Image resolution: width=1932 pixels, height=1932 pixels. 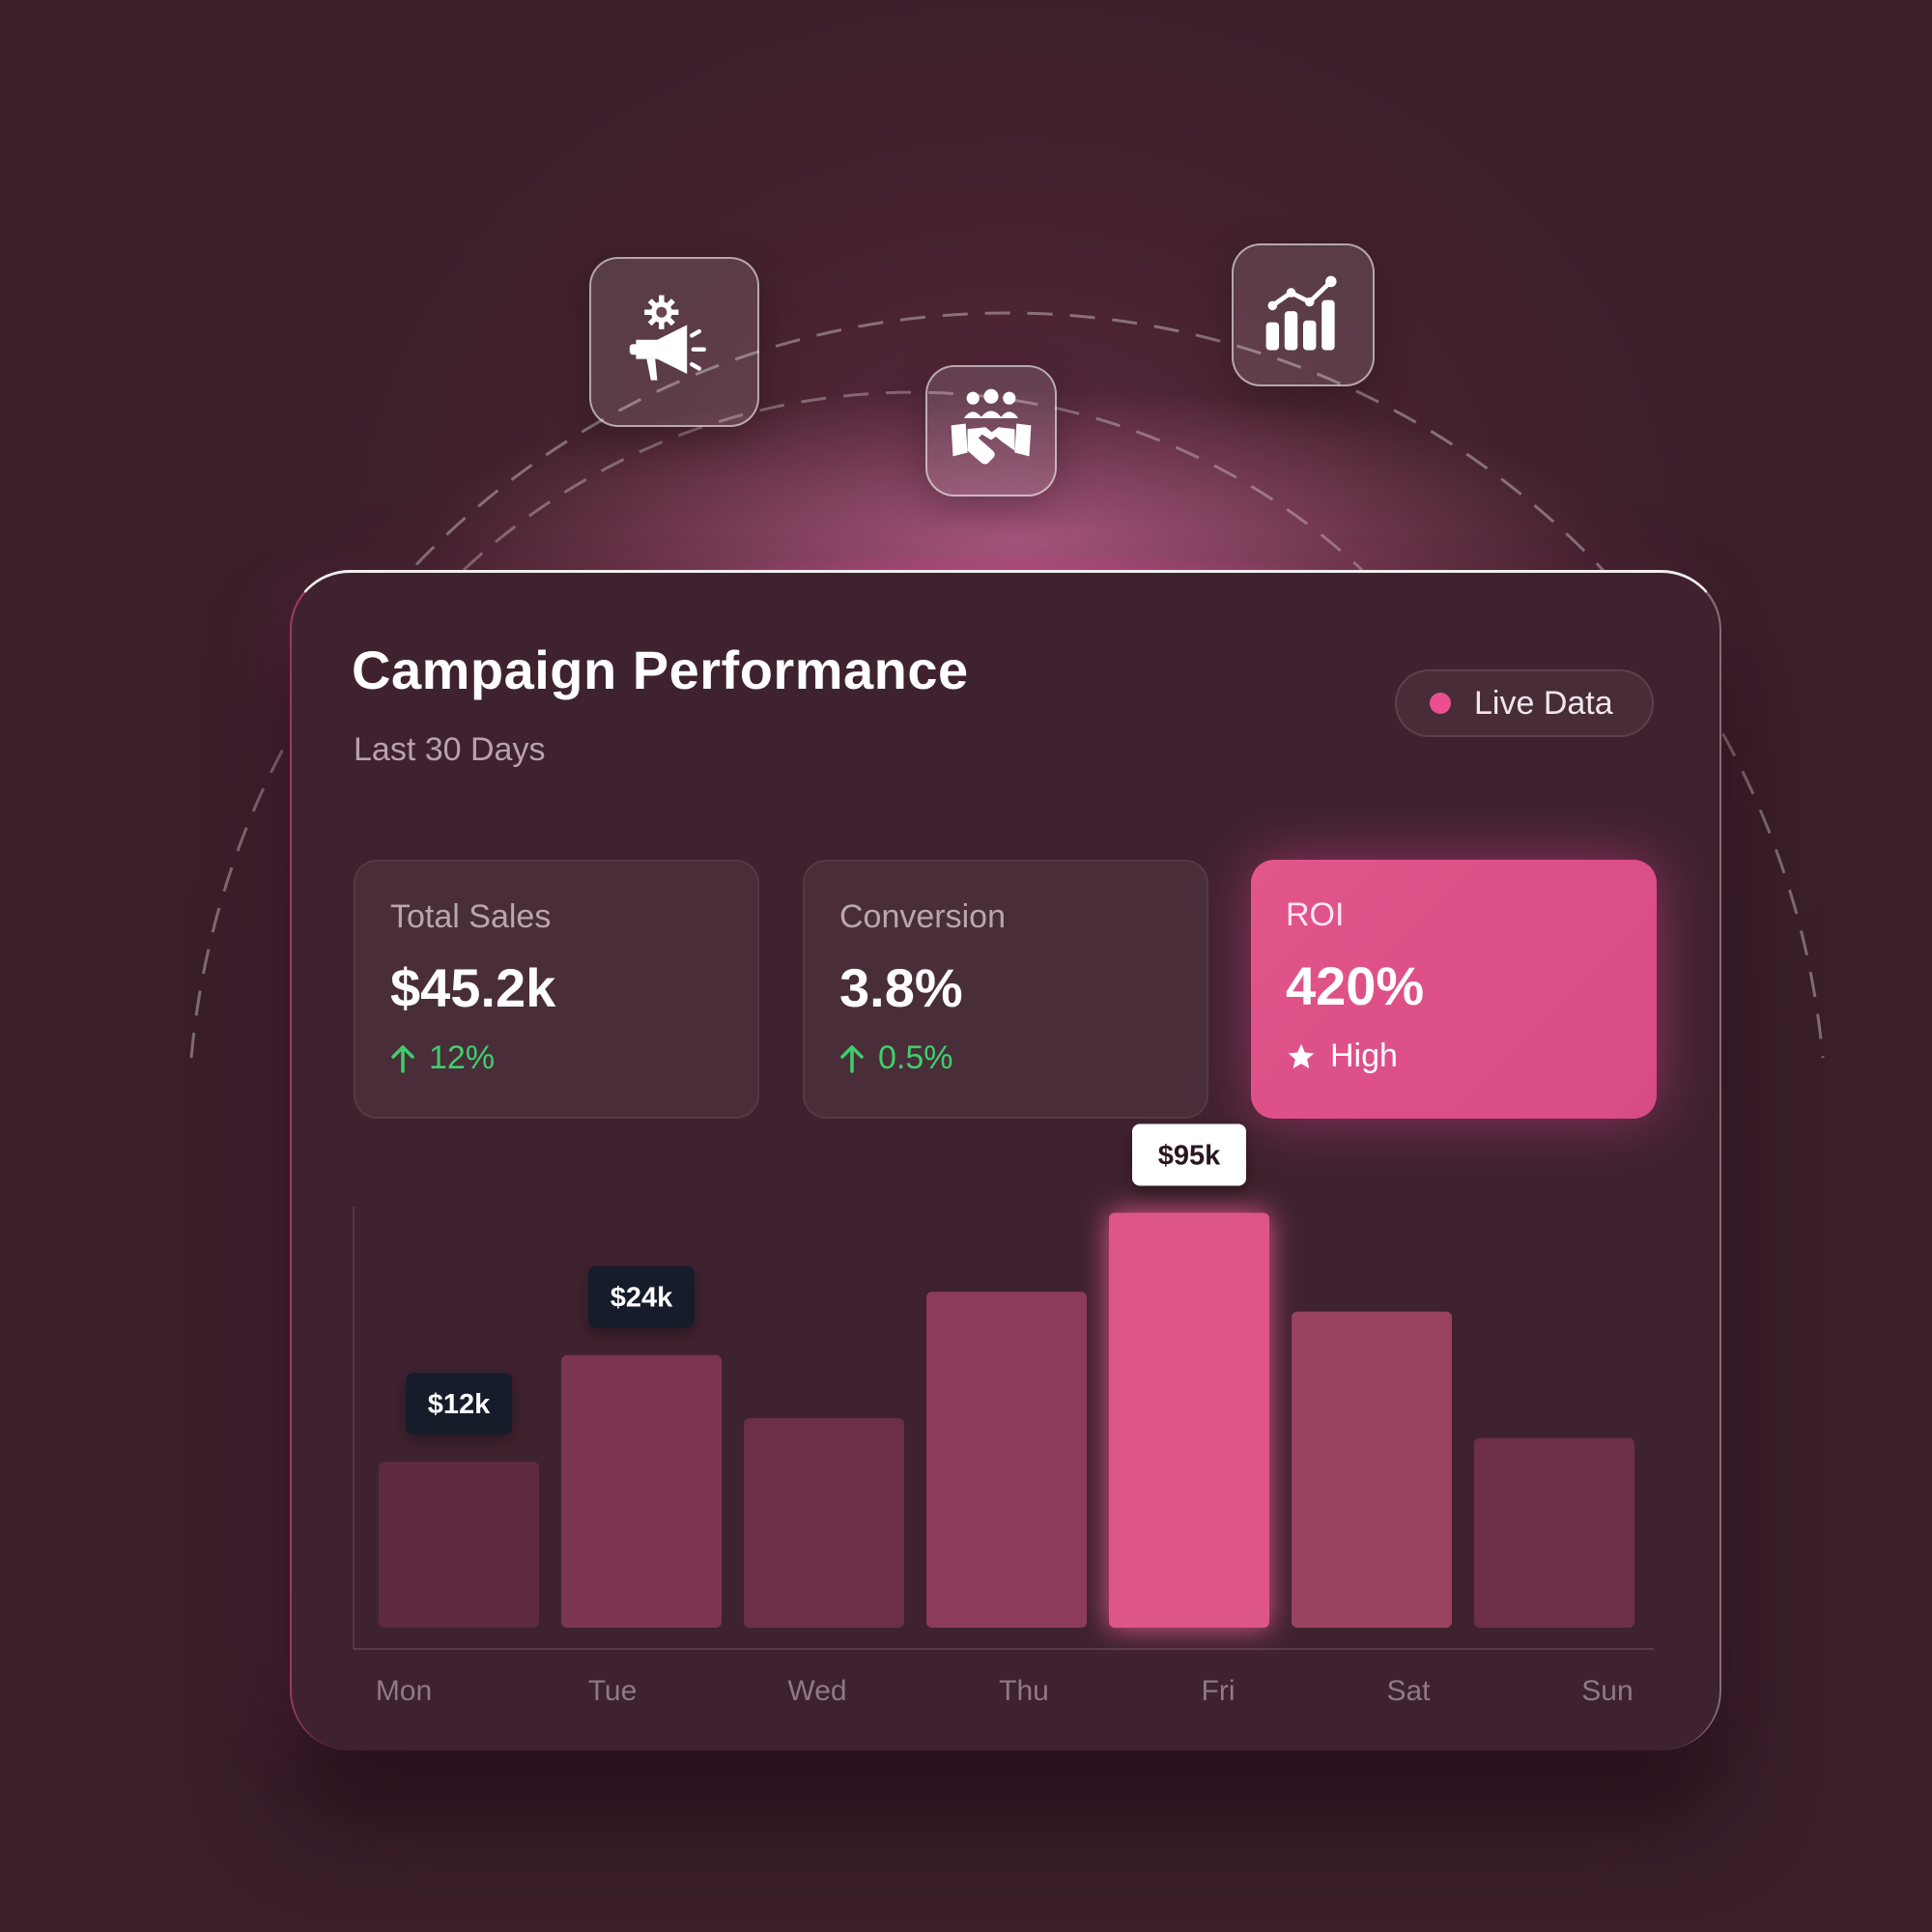 What do you see at coordinates (992, 426) in the screenshot?
I see `team-handshake-icon` at bounding box center [992, 426].